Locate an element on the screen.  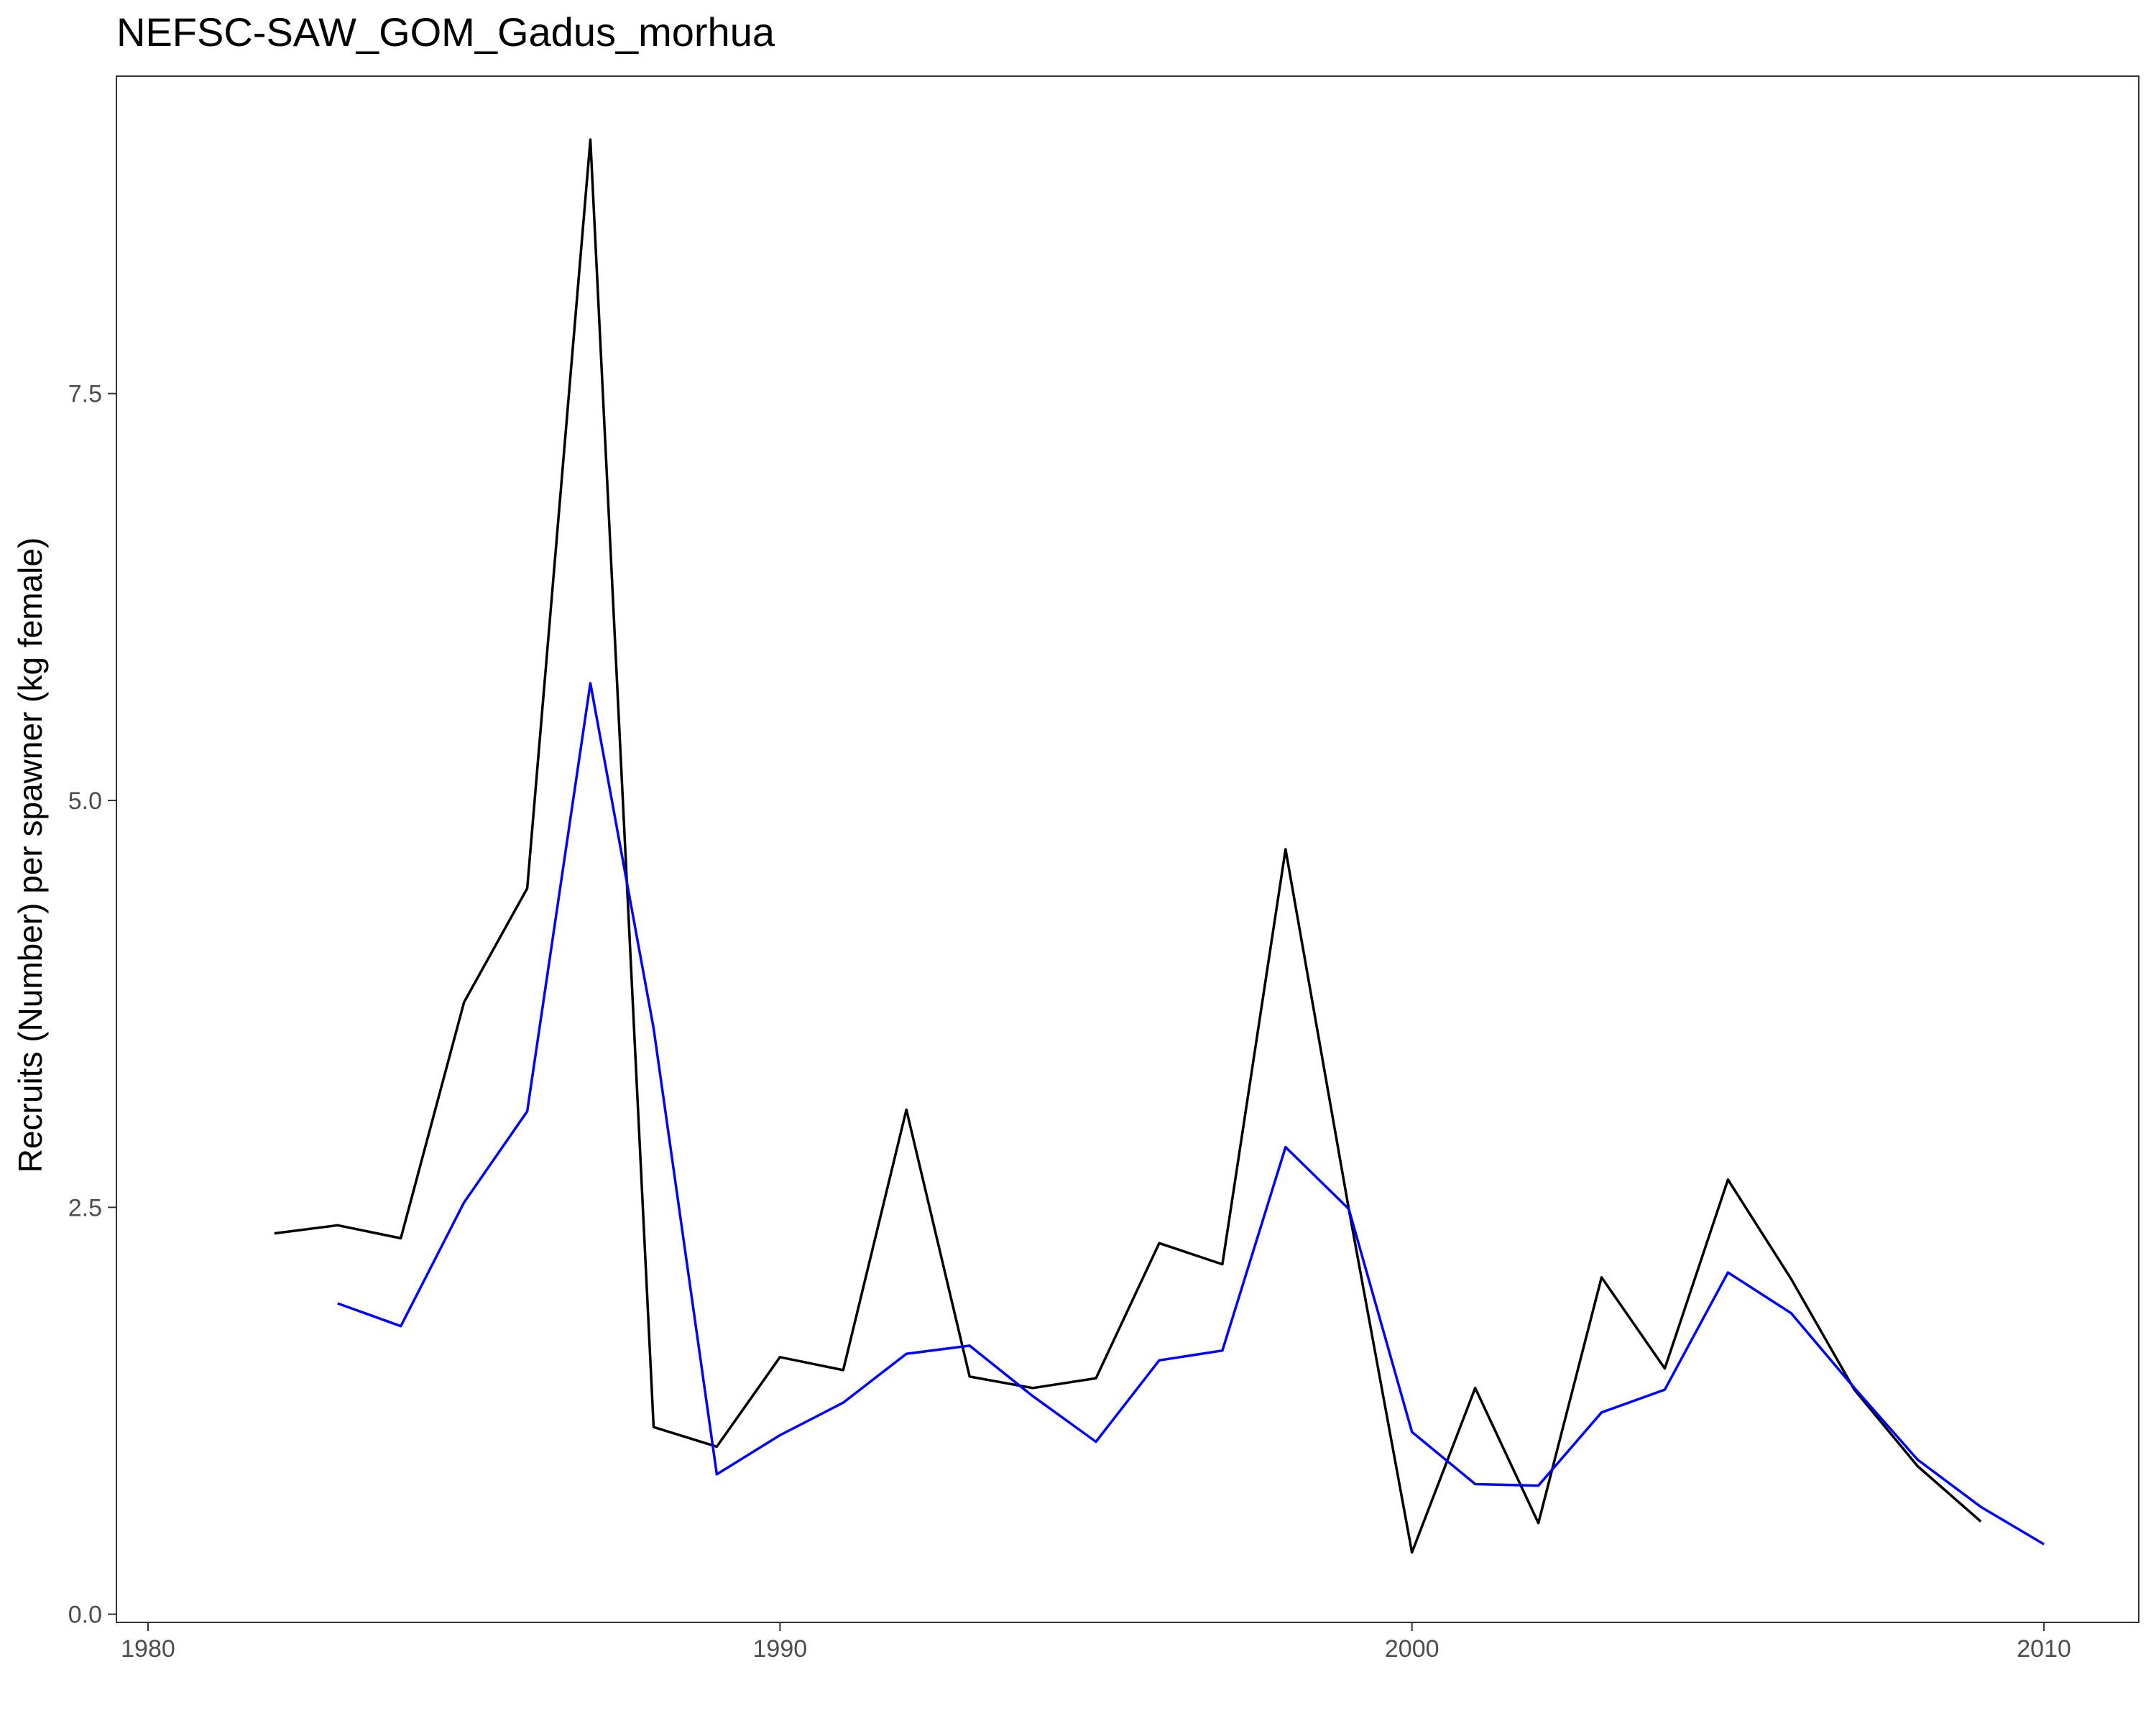
y-tick-label: 7.5 is located at coordinates (85, 395).